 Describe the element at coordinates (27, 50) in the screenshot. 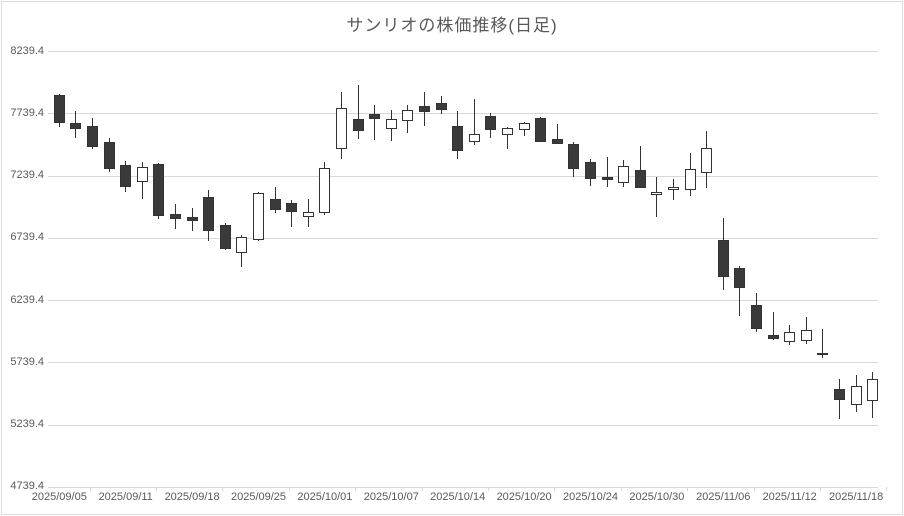

I see `y-axis-label: 8239.4` at that location.